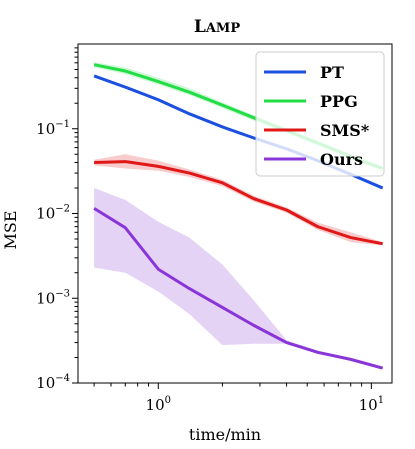 The height and width of the screenshot is (449, 415). I want to click on x-tick-label: 10¹, so click(371, 404).